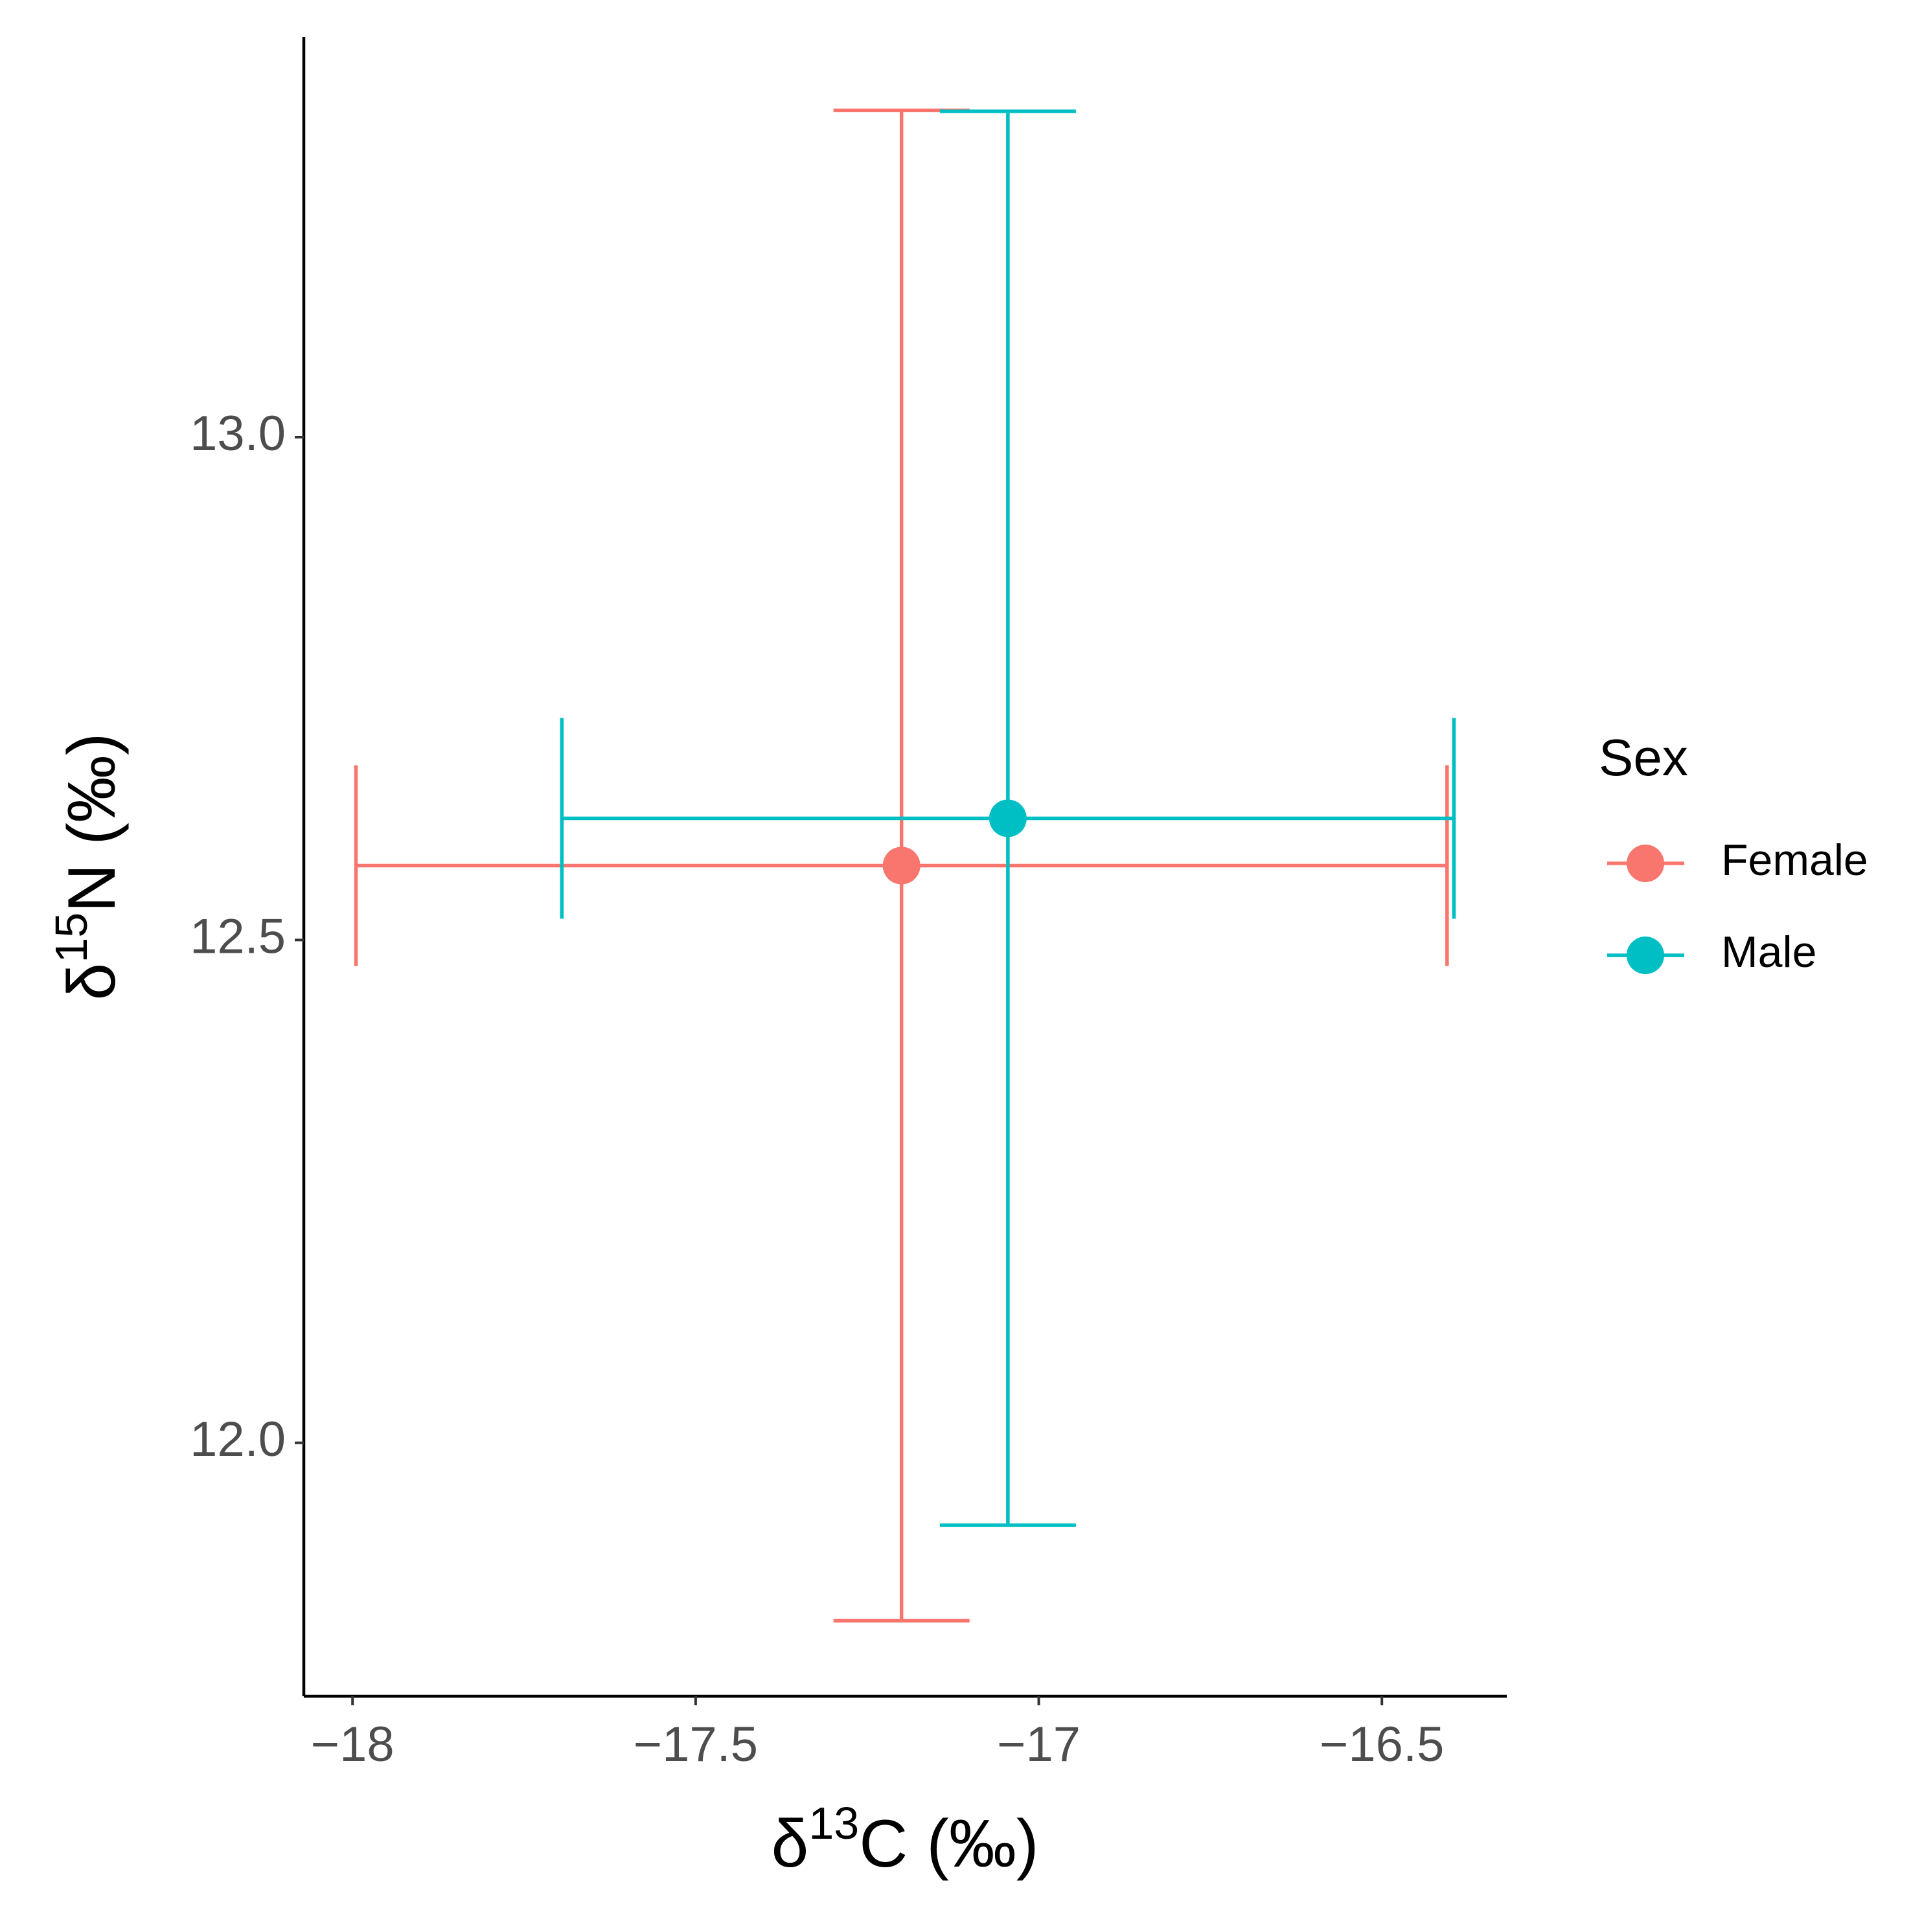  I want to click on legend-title: Sex, so click(1643, 757).